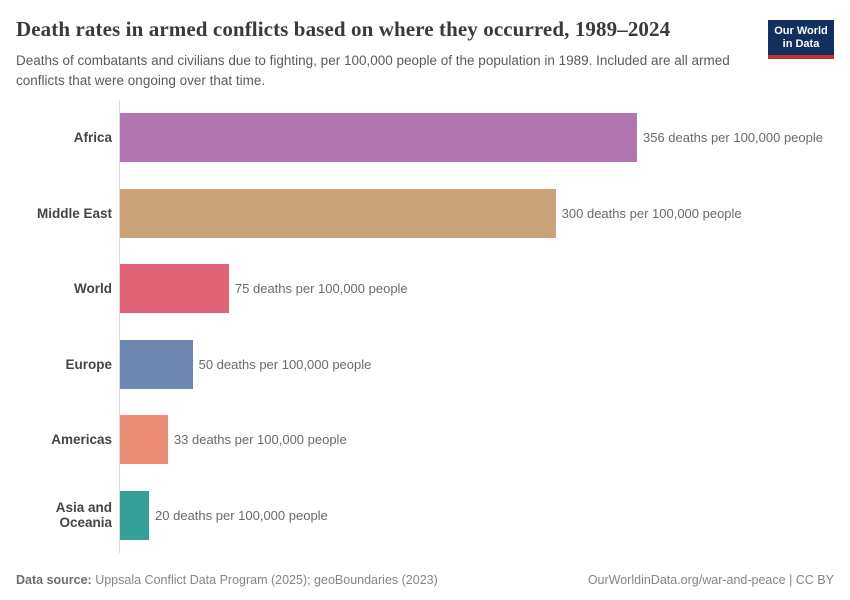 Image resolution: width=850 pixels, height=600 pixels. What do you see at coordinates (54, 580) in the screenshot?
I see `data-source-label: Data source:` at bounding box center [54, 580].